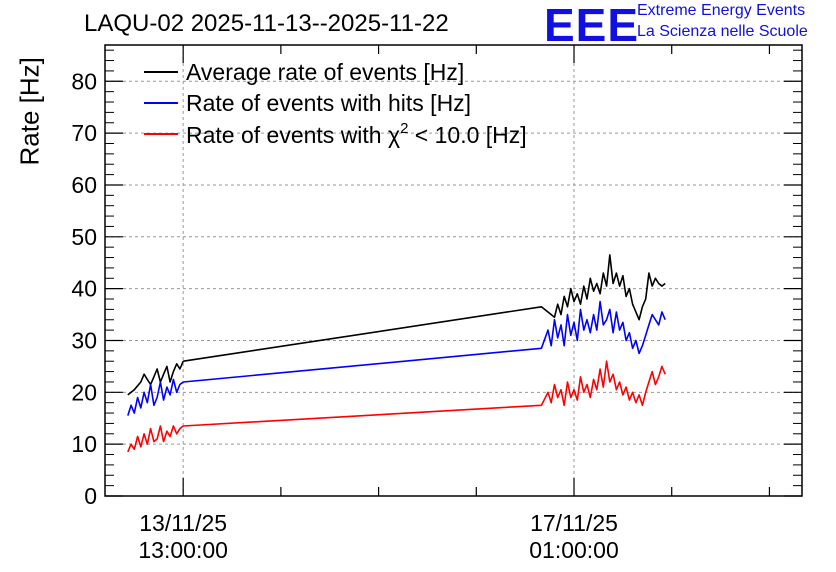  What do you see at coordinates (183, 523) in the screenshot?
I see `x-tick-label-date: 13/11/25` at bounding box center [183, 523].